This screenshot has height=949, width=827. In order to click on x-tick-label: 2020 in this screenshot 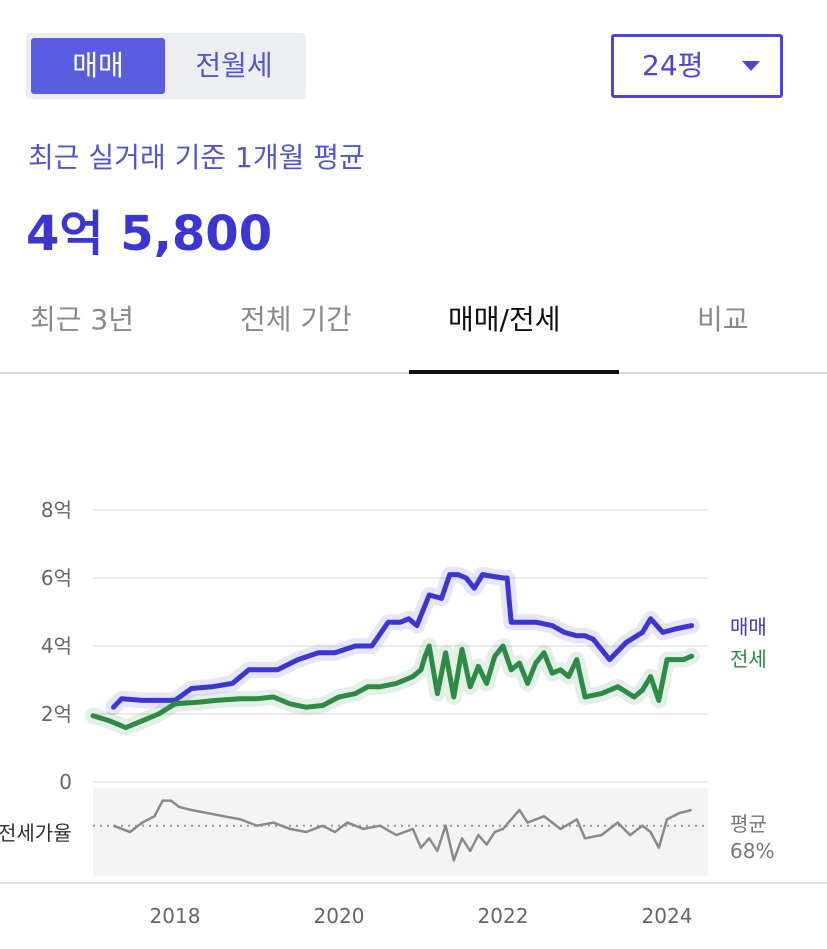, I will do `click(339, 916)`.